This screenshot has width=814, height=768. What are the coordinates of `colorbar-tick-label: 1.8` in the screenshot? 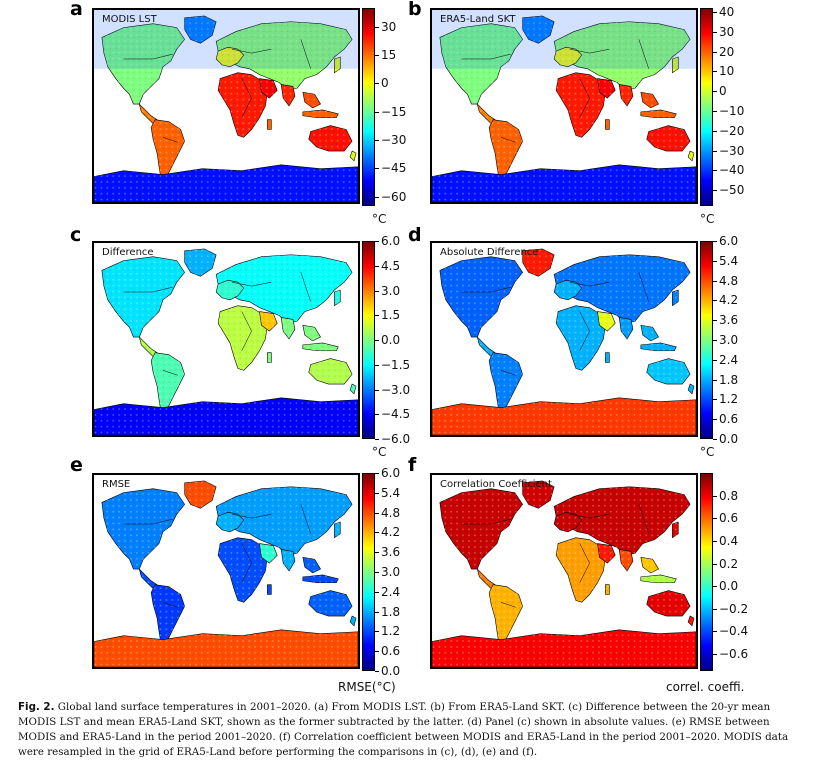 It's located at (729, 380).